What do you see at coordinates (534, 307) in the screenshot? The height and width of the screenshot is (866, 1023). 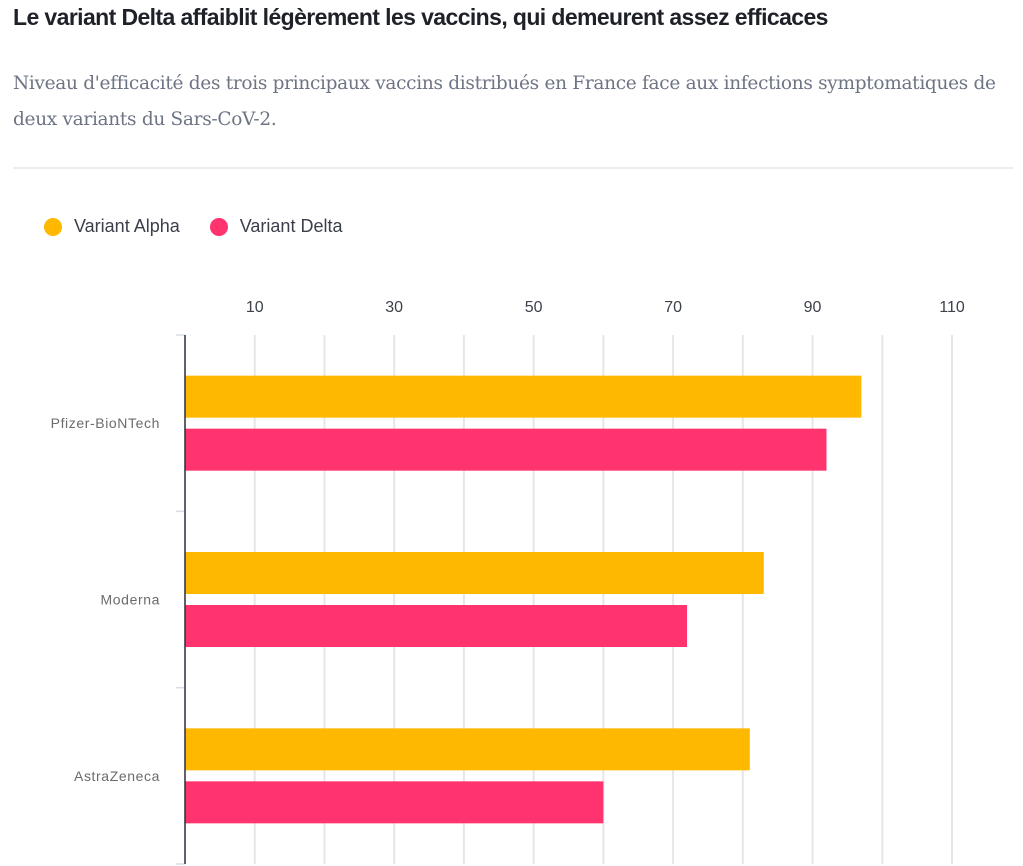 I see `x-tick-label: 50` at bounding box center [534, 307].